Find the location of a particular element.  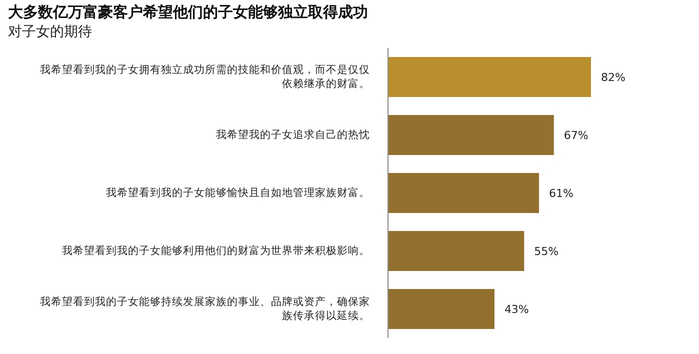

y-tick-label: 我希望我的子女追求自己的热忱 is located at coordinates (293, 134).